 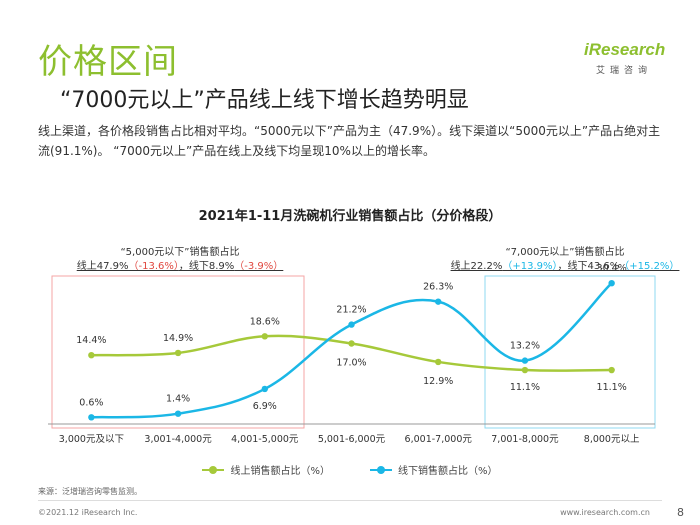 I want to click on data-label-offline: 0.6%, so click(x=91, y=402).